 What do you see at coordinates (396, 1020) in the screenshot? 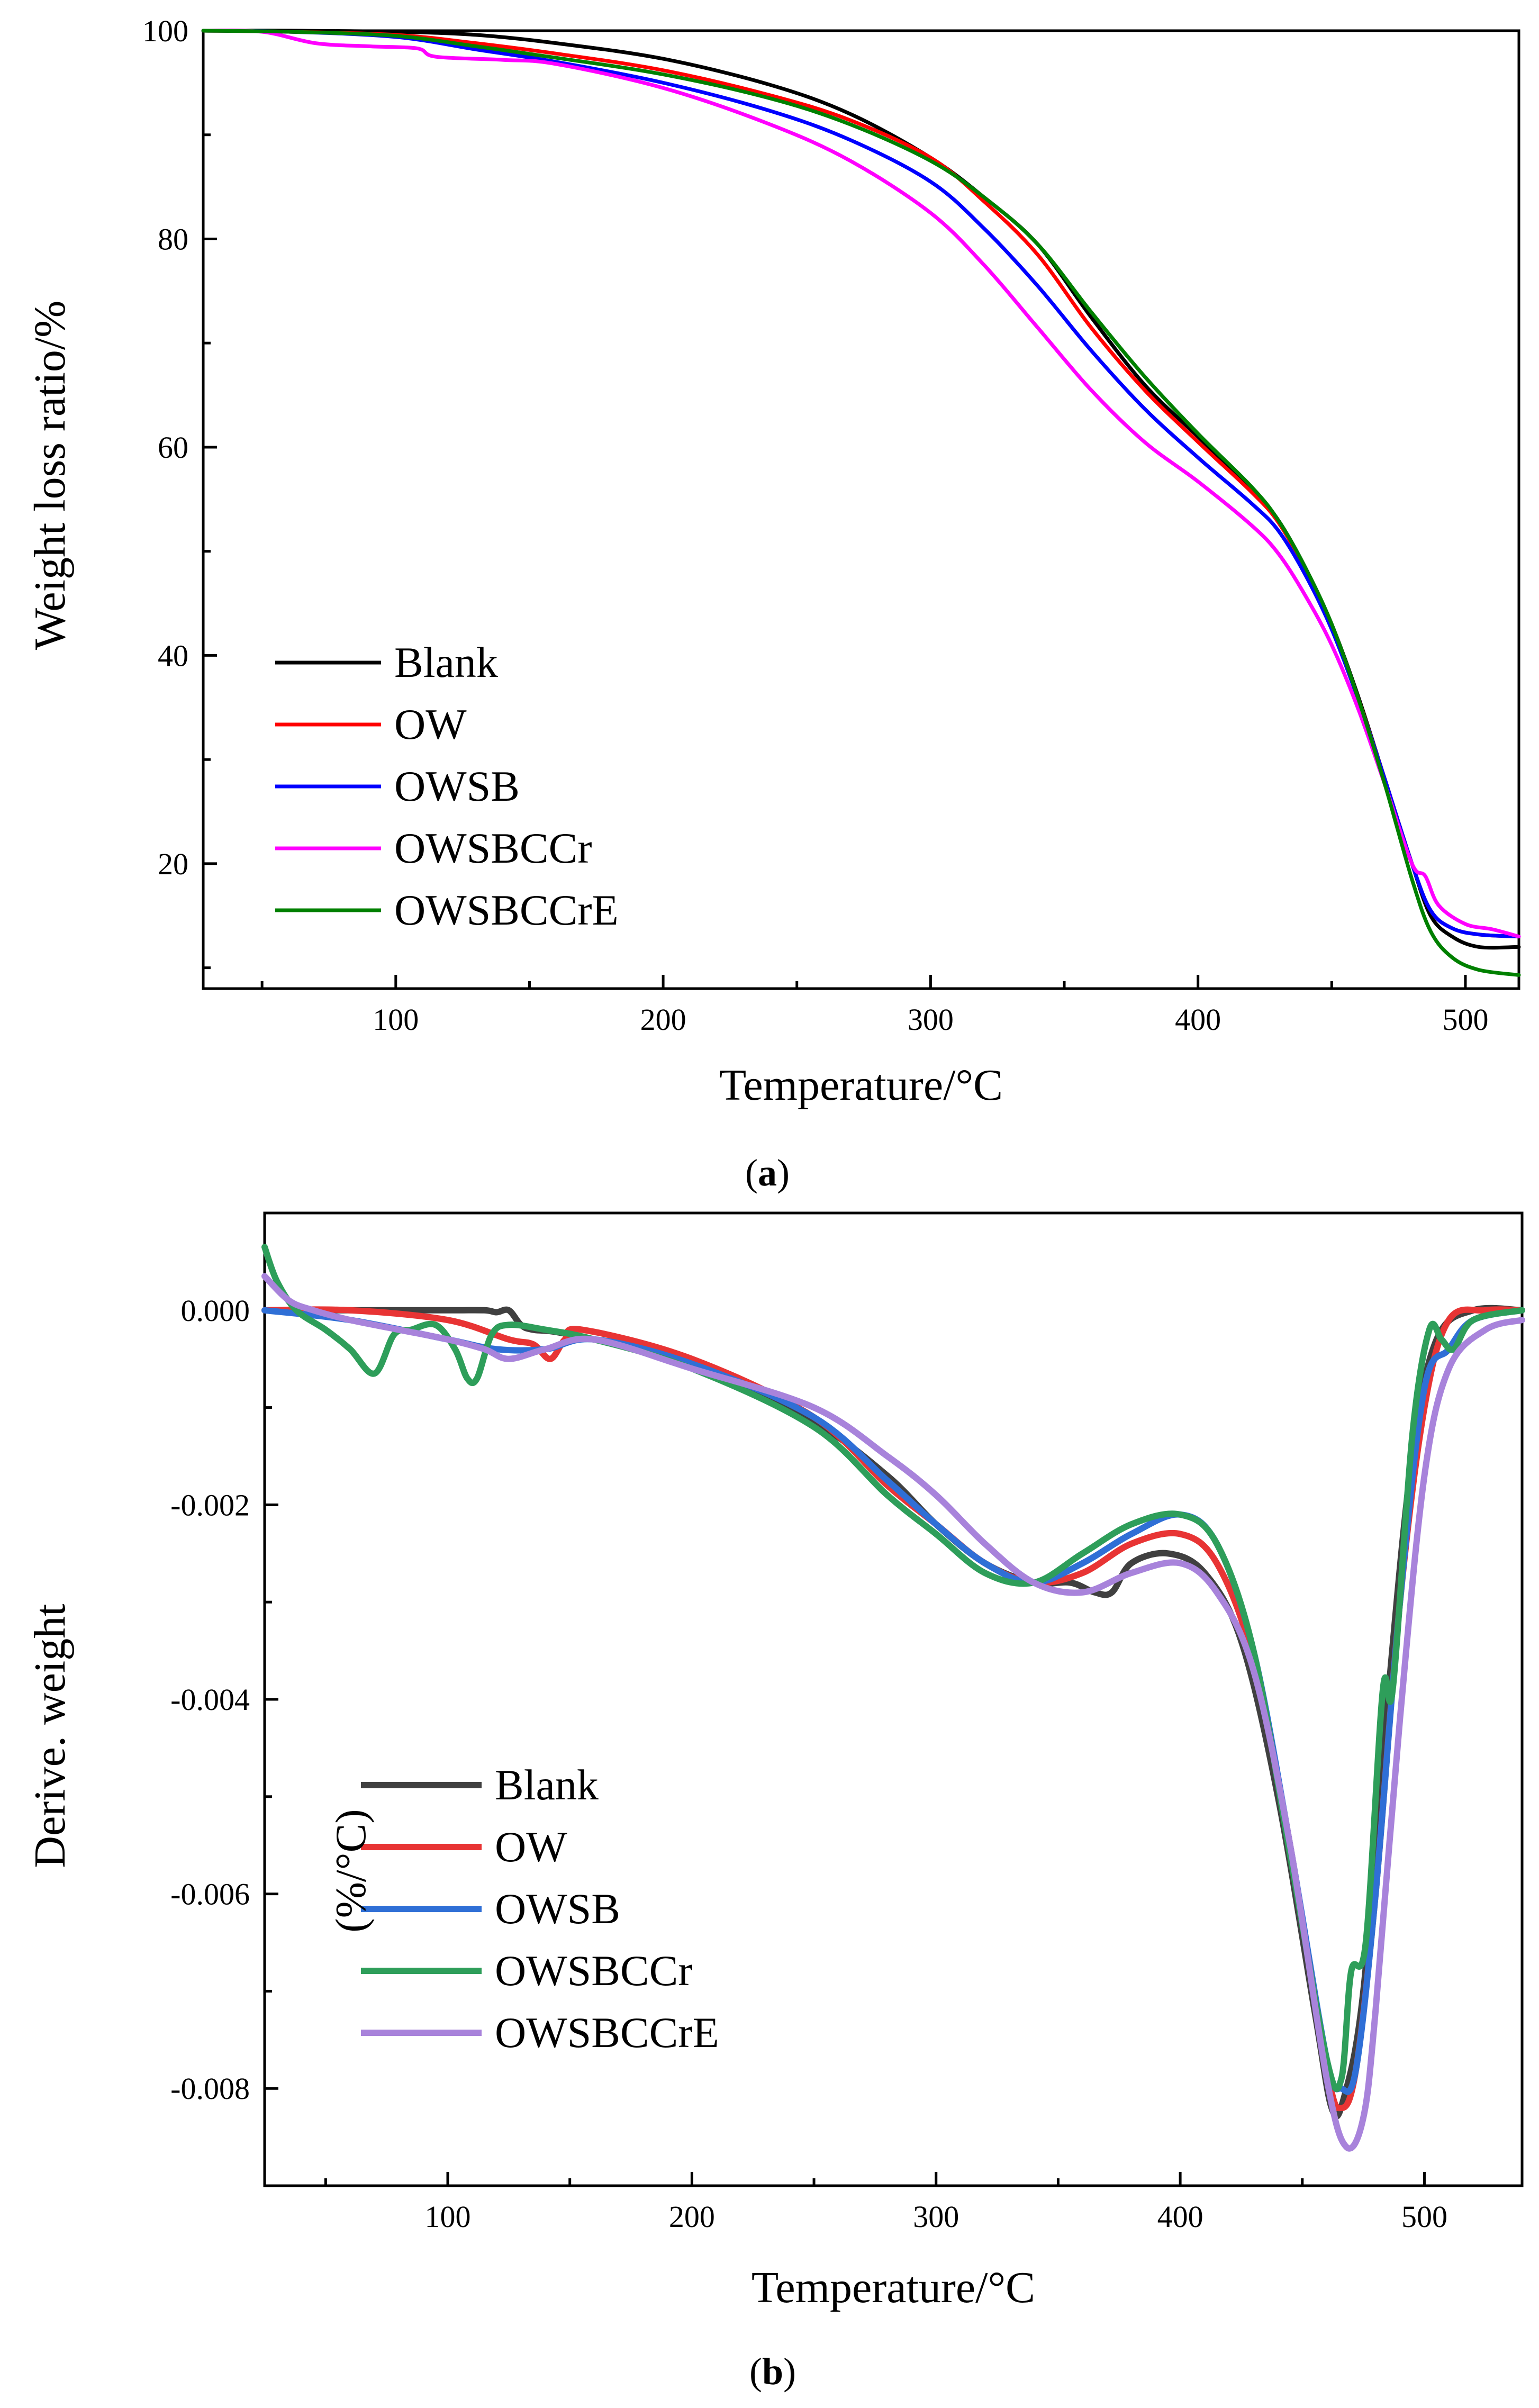
I see `x-tick-label-a: 100` at bounding box center [396, 1020].